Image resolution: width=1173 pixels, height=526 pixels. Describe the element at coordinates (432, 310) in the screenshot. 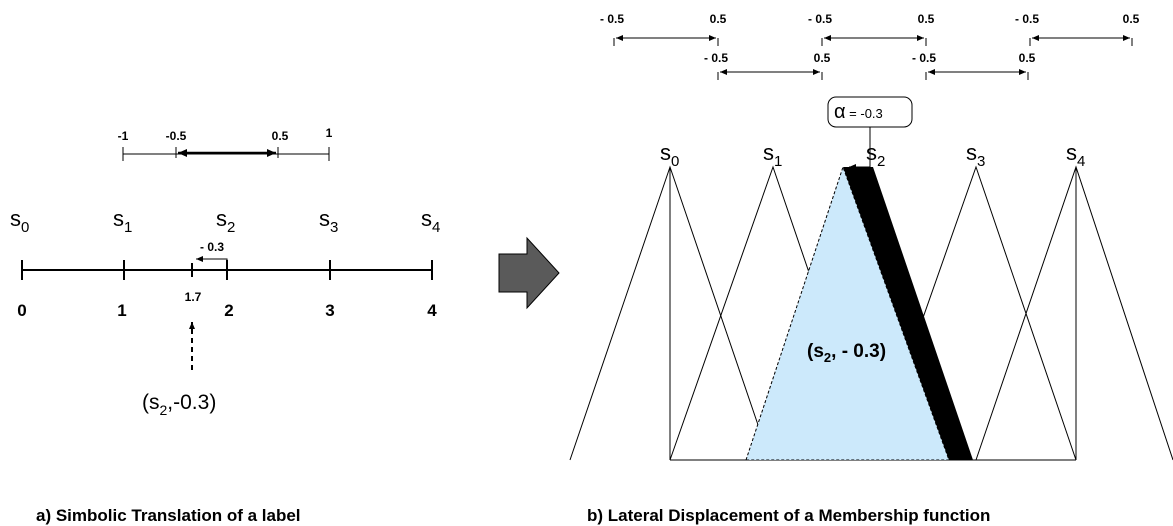

I see `tick-4: 4` at that location.